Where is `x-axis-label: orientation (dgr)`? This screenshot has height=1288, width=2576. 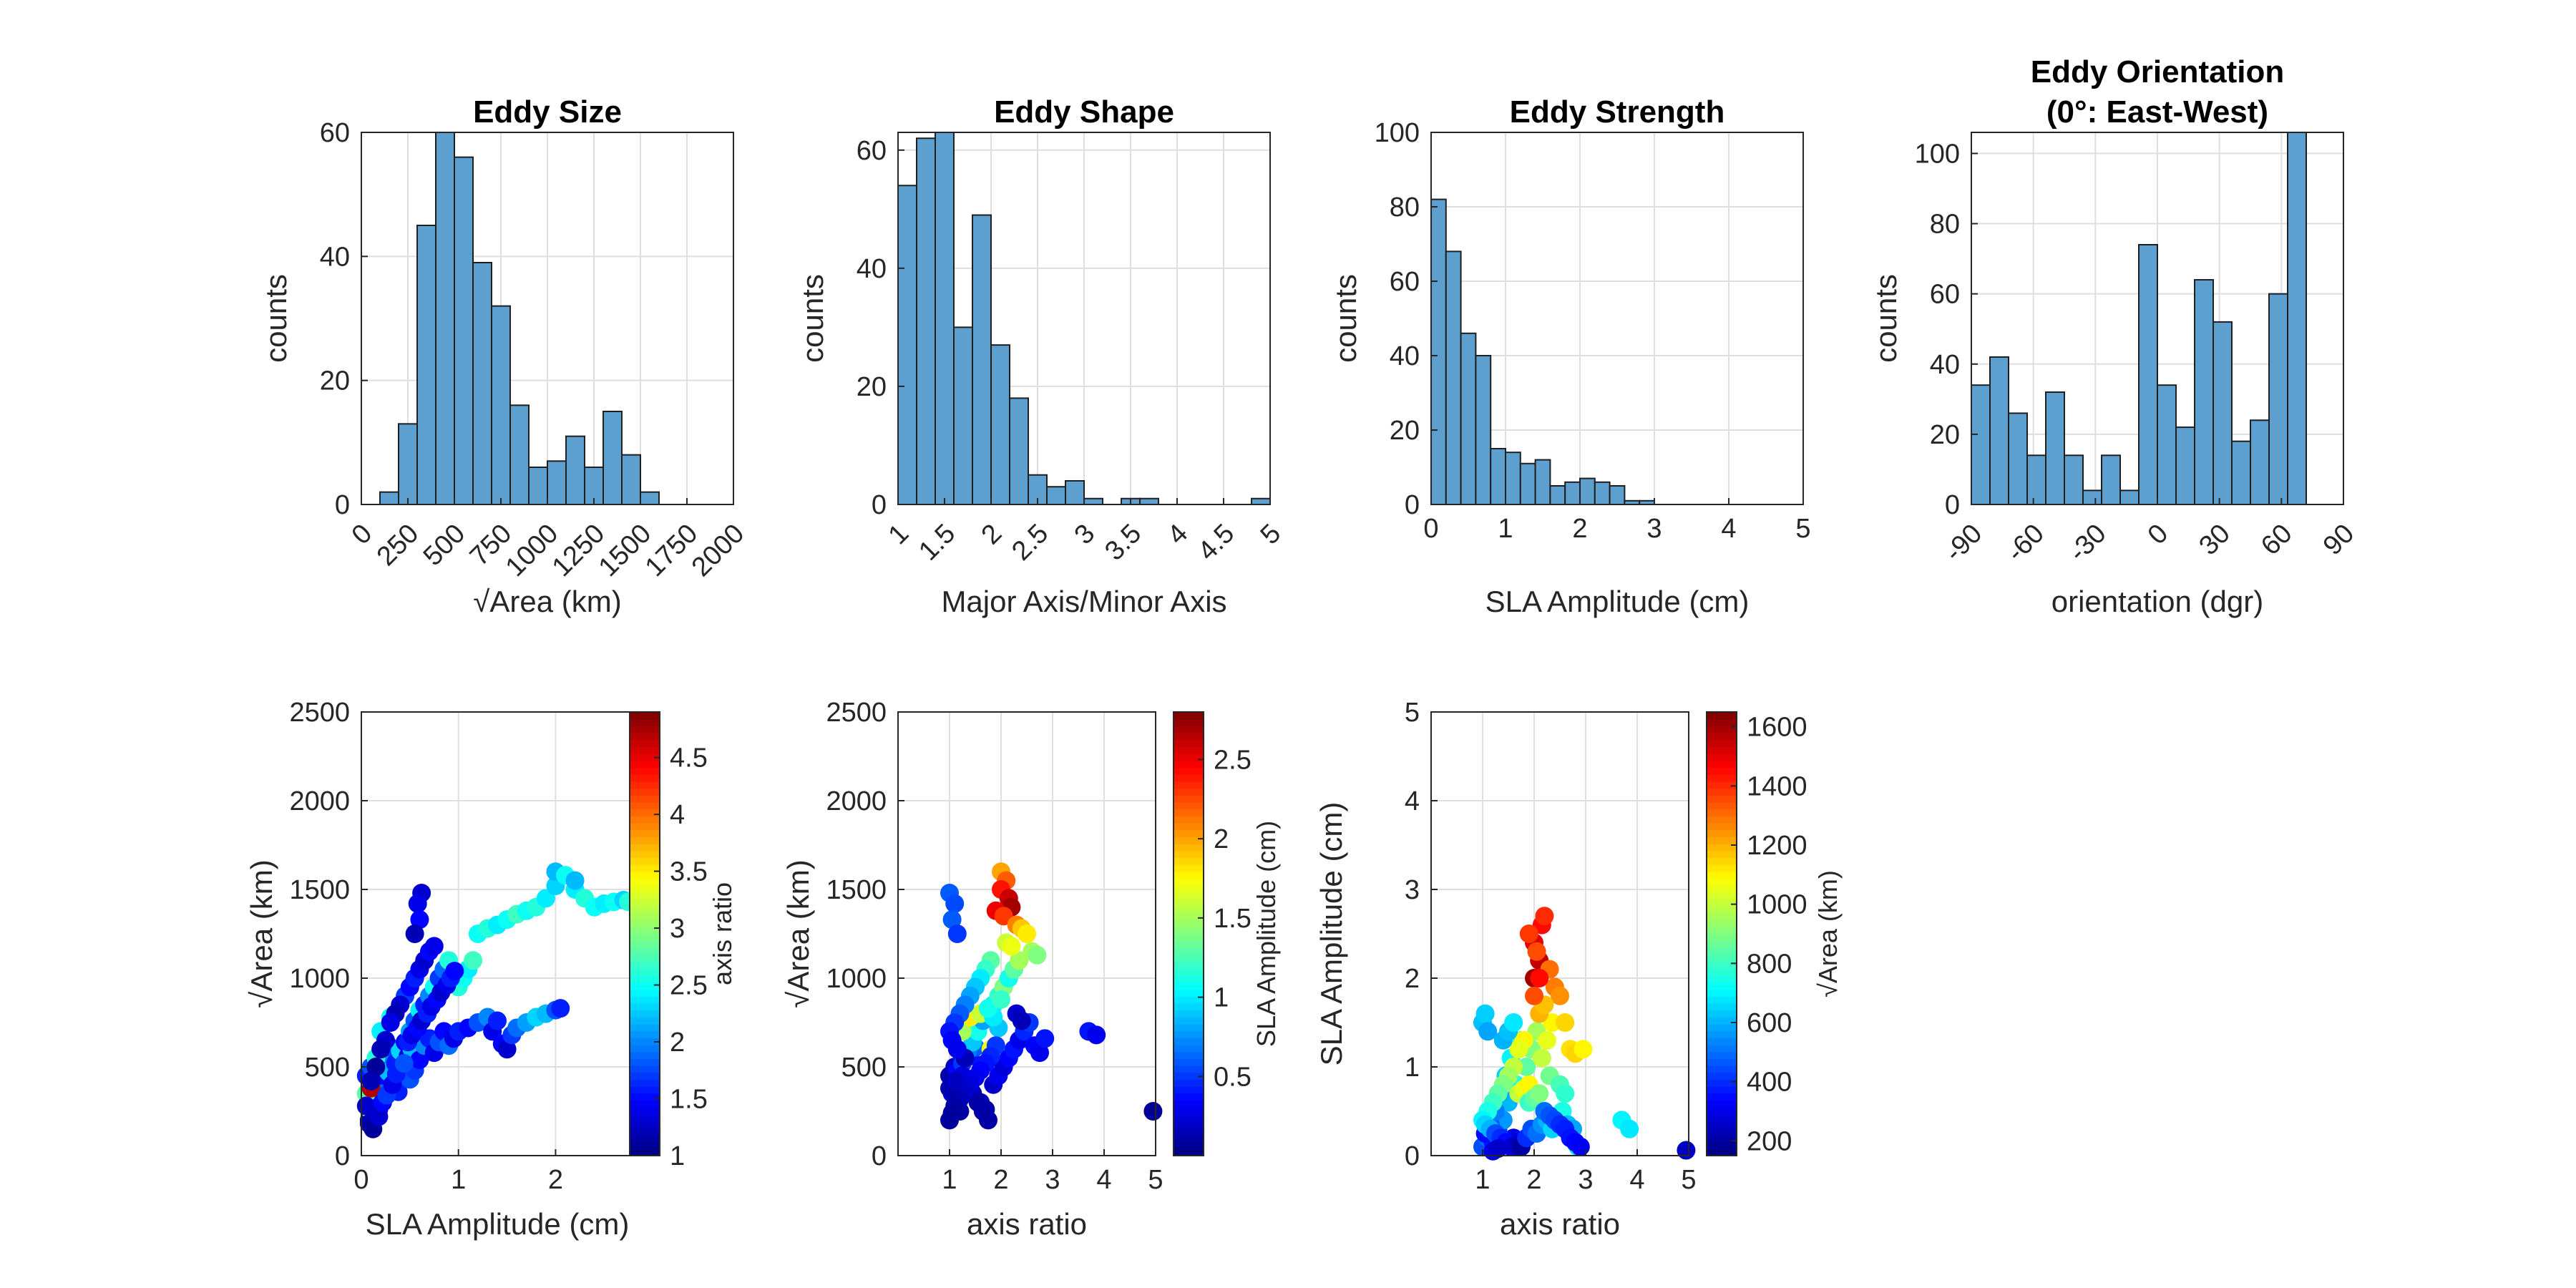
x-axis-label: orientation (dgr) is located at coordinates (2157, 601).